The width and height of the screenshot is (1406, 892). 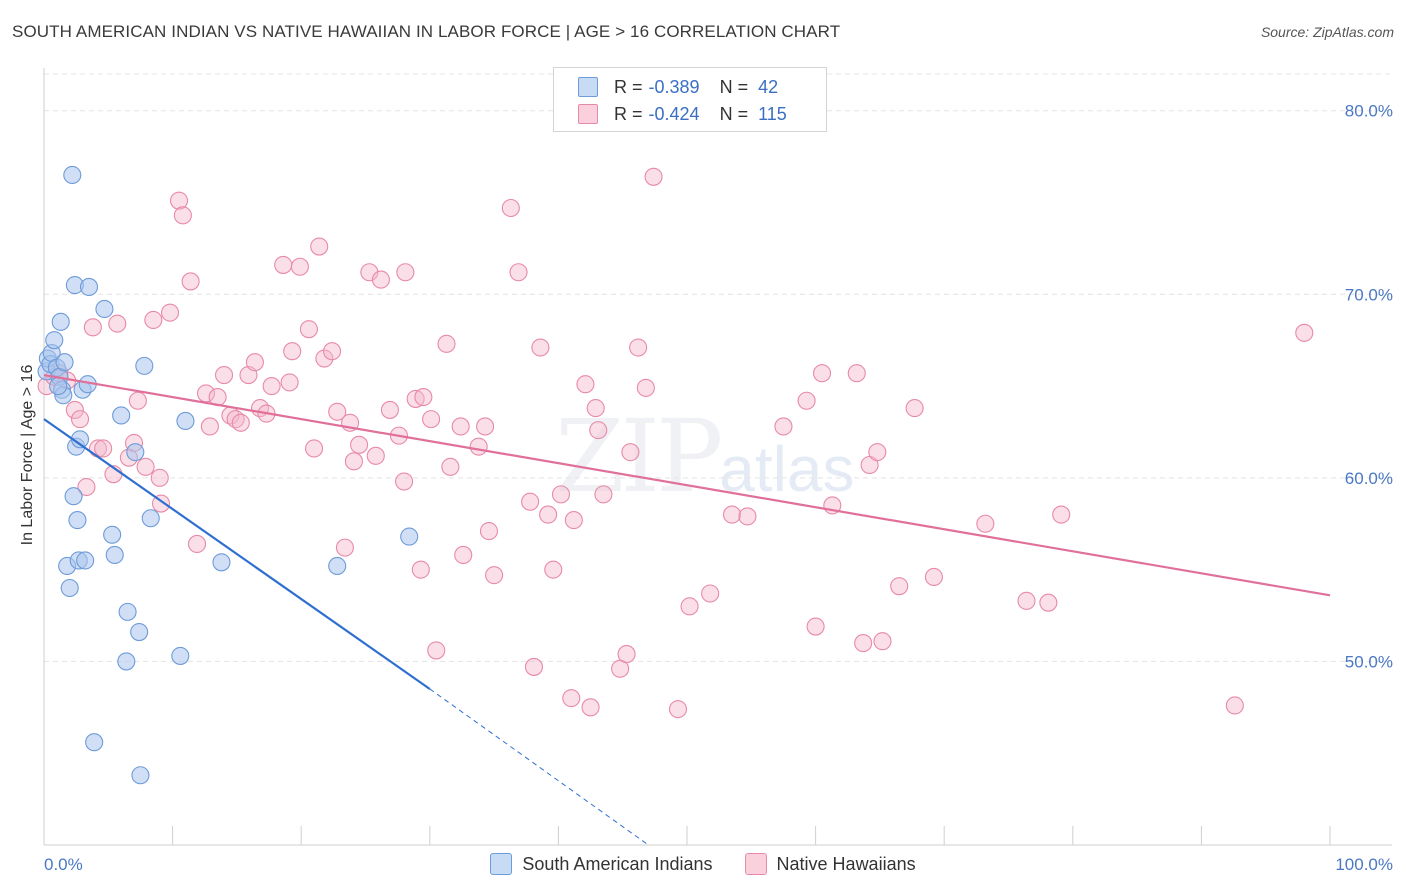 What do you see at coordinates (539, 767) in the screenshot?
I see `south-american-indian-trendline-extension` at bounding box center [539, 767].